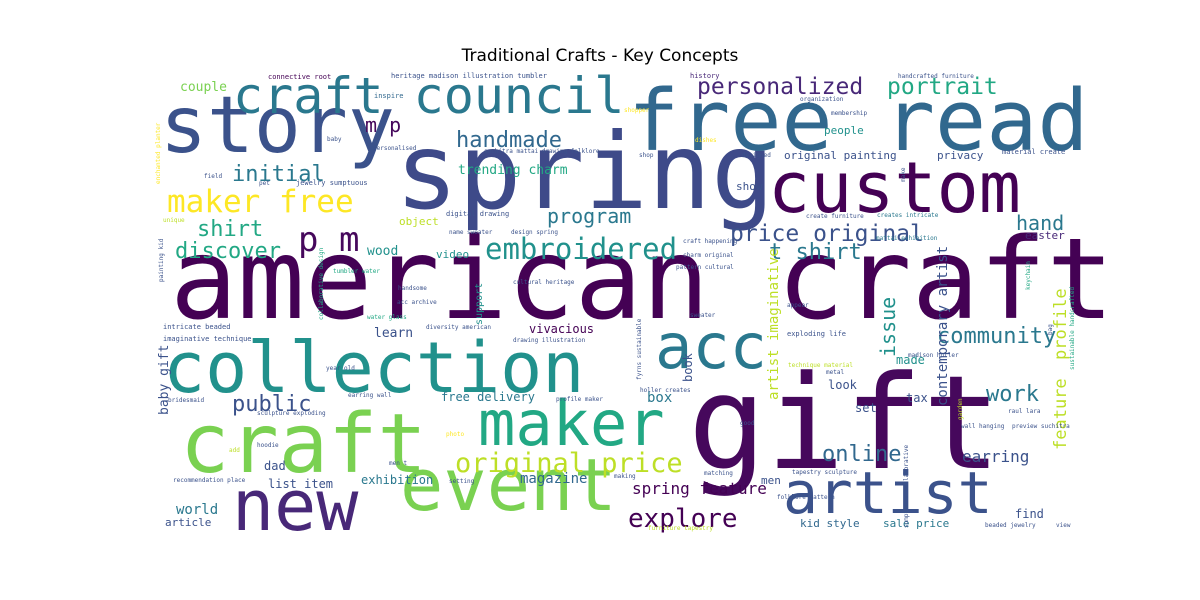 The image size is (1200, 600). Describe the element at coordinates (196, 327) in the screenshot. I see `word-intricate-beaded: intricate beaded` at that location.